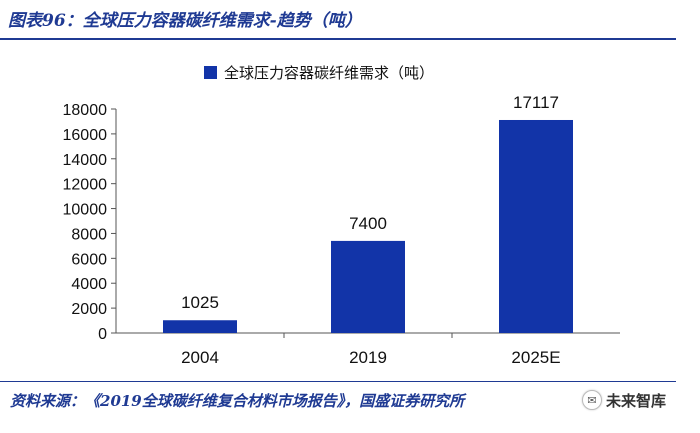 The image size is (700, 433). What do you see at coordinates (536, 102) in the screenshot?
I see `data-label: 17117` at bounding box center [536, 102].